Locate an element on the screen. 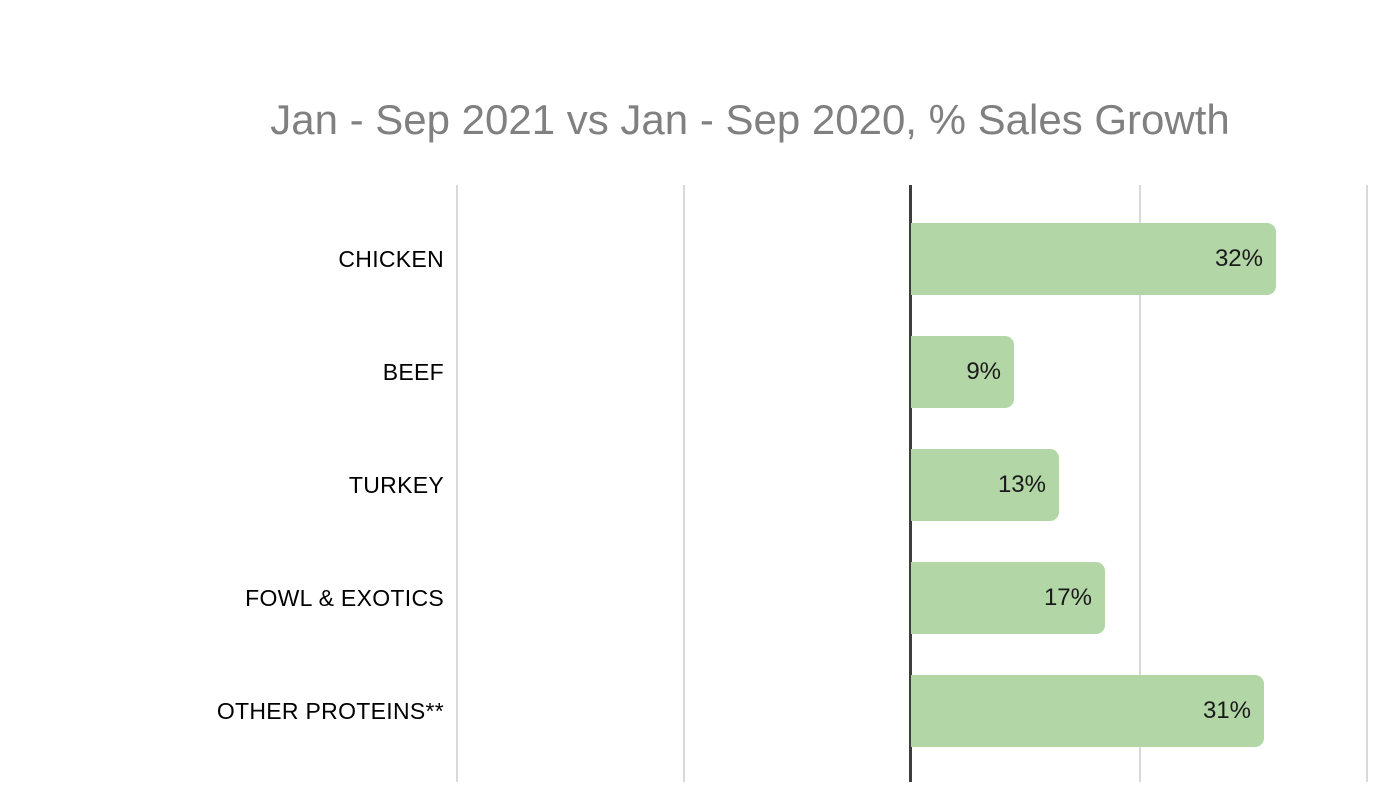 This screenshot has width=1390, height=798. bar-value-label-fowl-exotics: 17% is located at coordinates (1067, 597).